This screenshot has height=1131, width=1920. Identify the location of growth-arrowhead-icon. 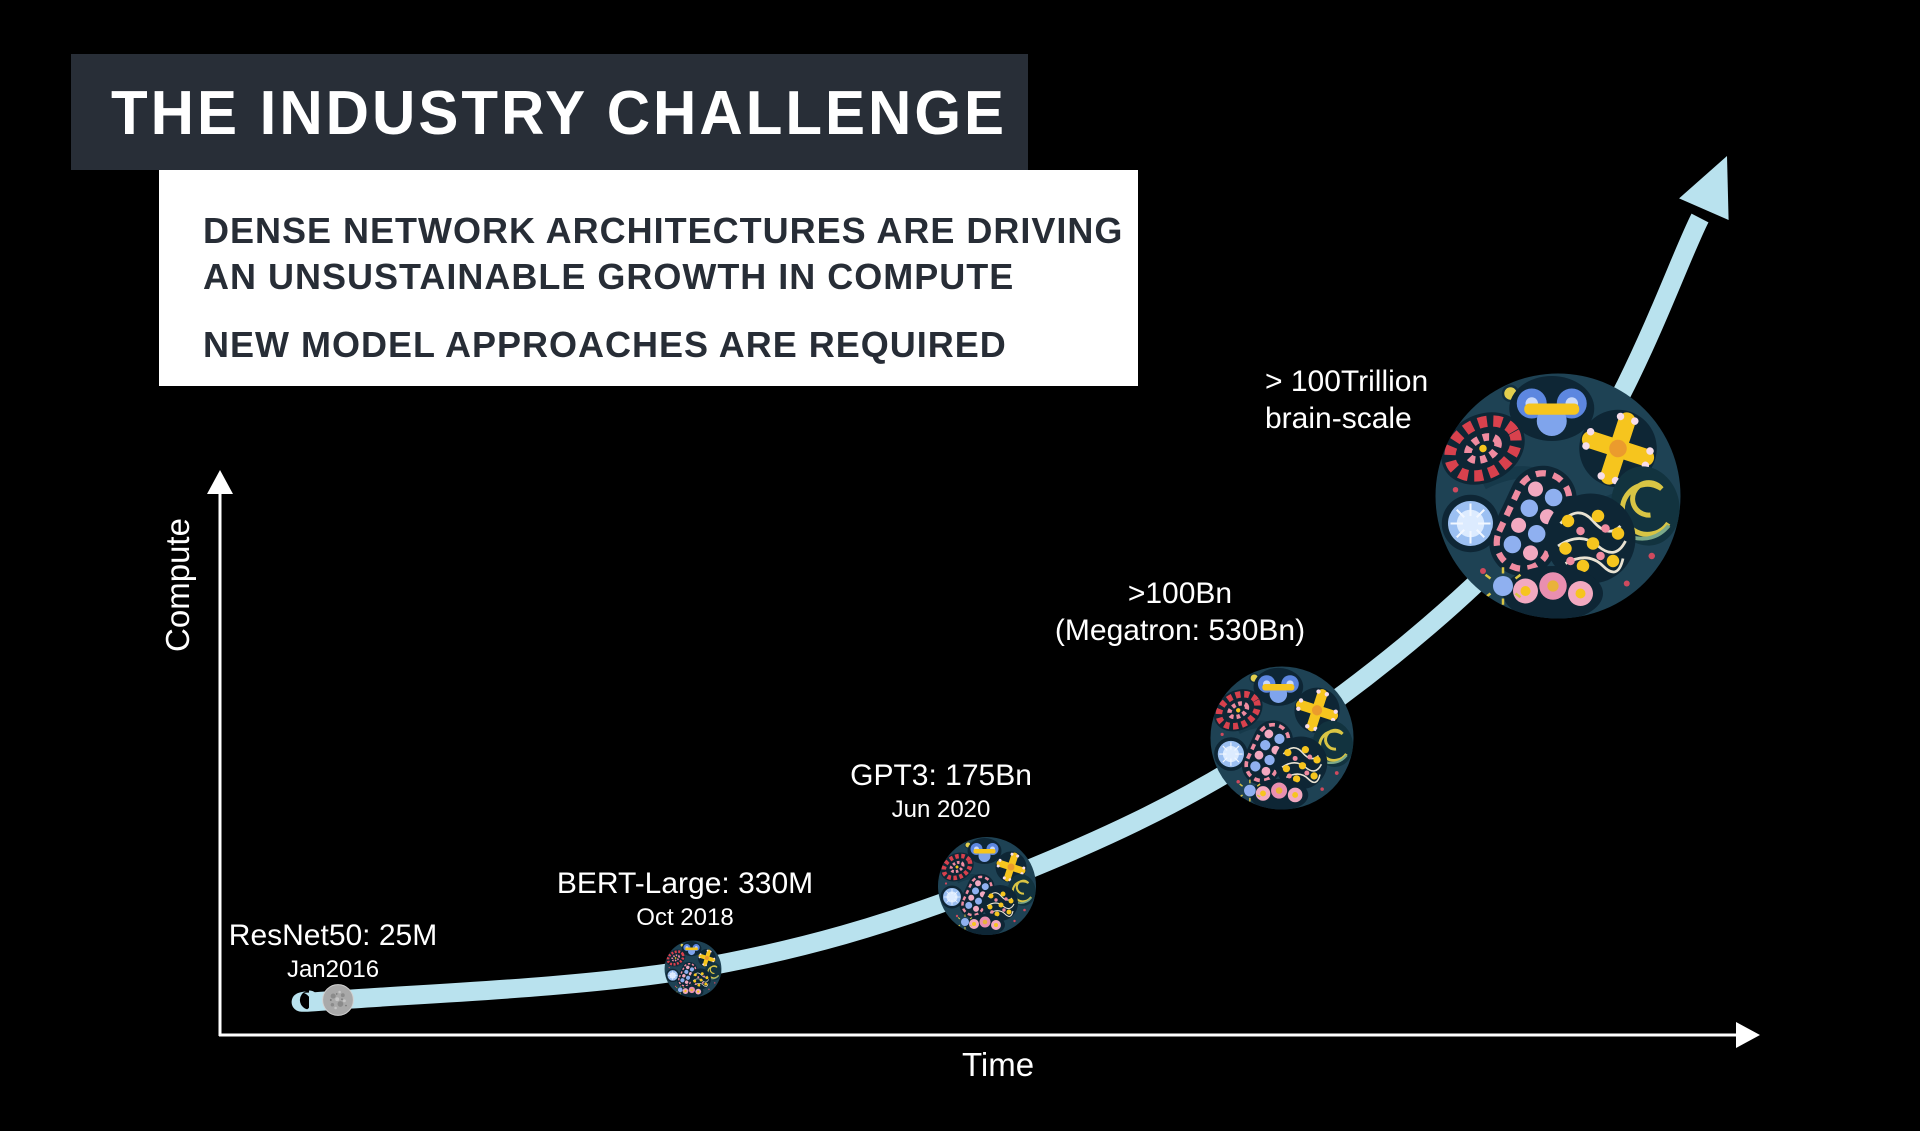
(1704, 188).